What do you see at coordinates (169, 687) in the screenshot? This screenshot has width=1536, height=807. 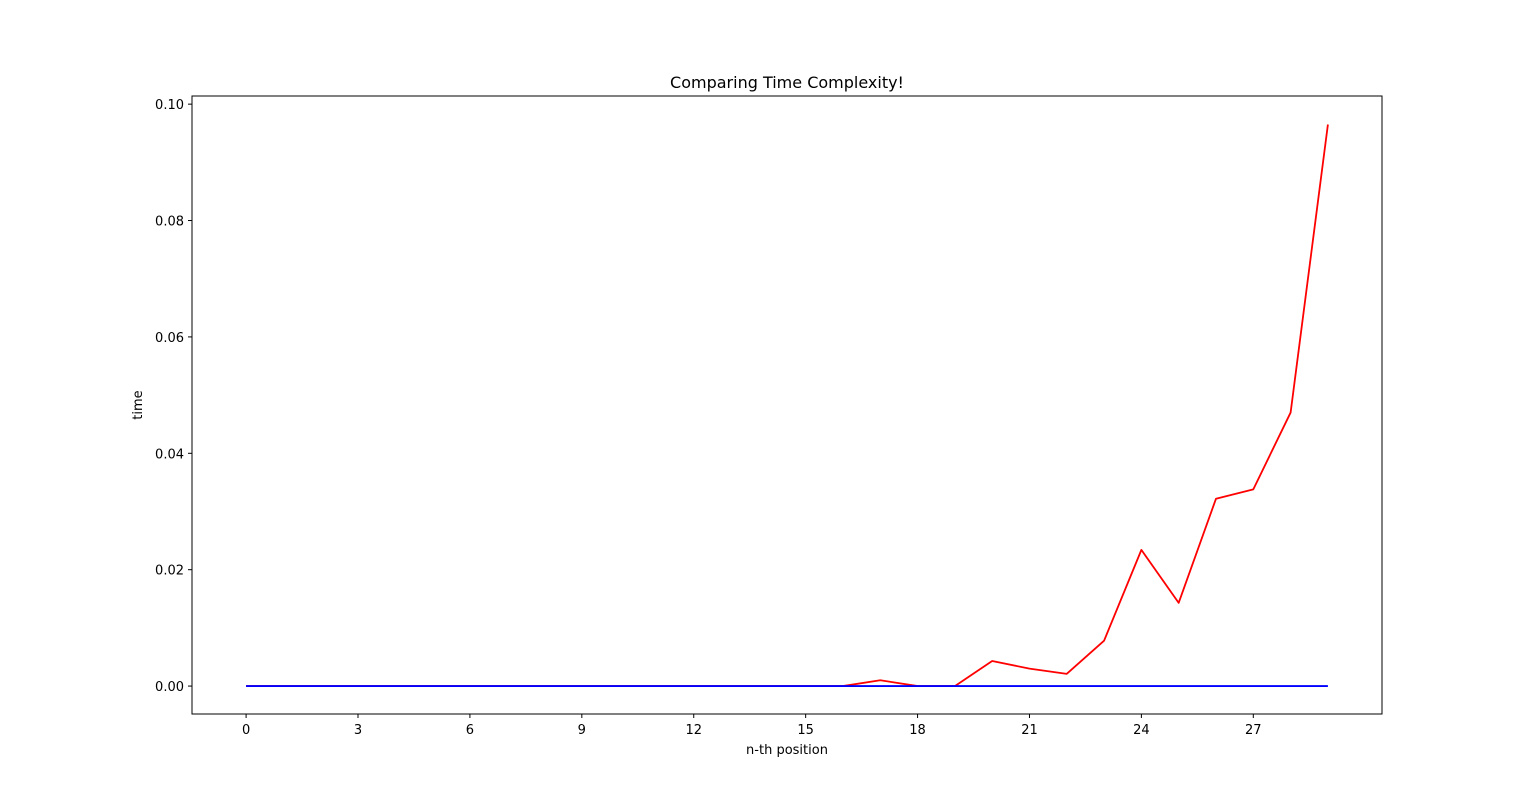 I see `y-tick-label: 0.00` at bounding box center [169, 687].